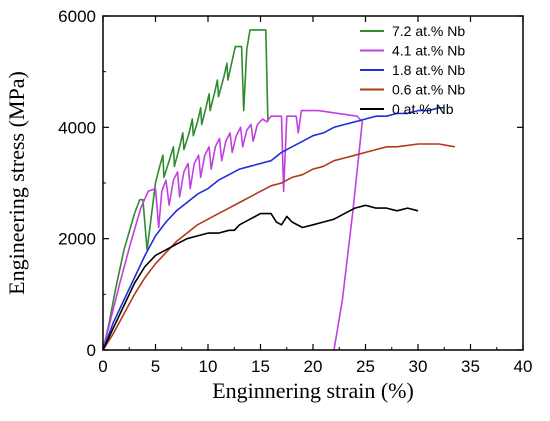 The width and height of the screenshot is (550, 421). I want to click on y-axis-title: Engineering stress (MPa), so click(16, 183).